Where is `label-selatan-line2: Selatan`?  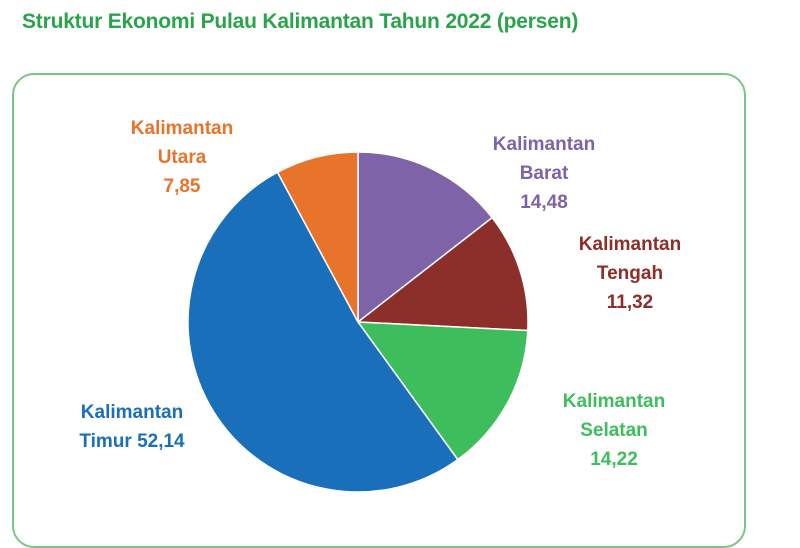 label-selatan-line2: Selatan is located at coordinates (614, 430).